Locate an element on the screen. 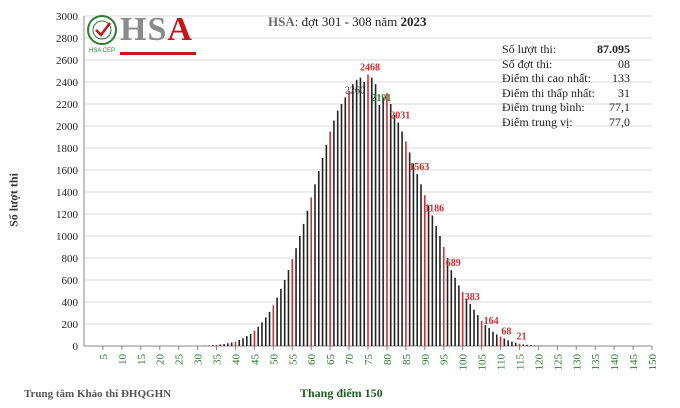 The image size is (680, 408). x-tick-label: 20 is located at coordinates (161, 360).